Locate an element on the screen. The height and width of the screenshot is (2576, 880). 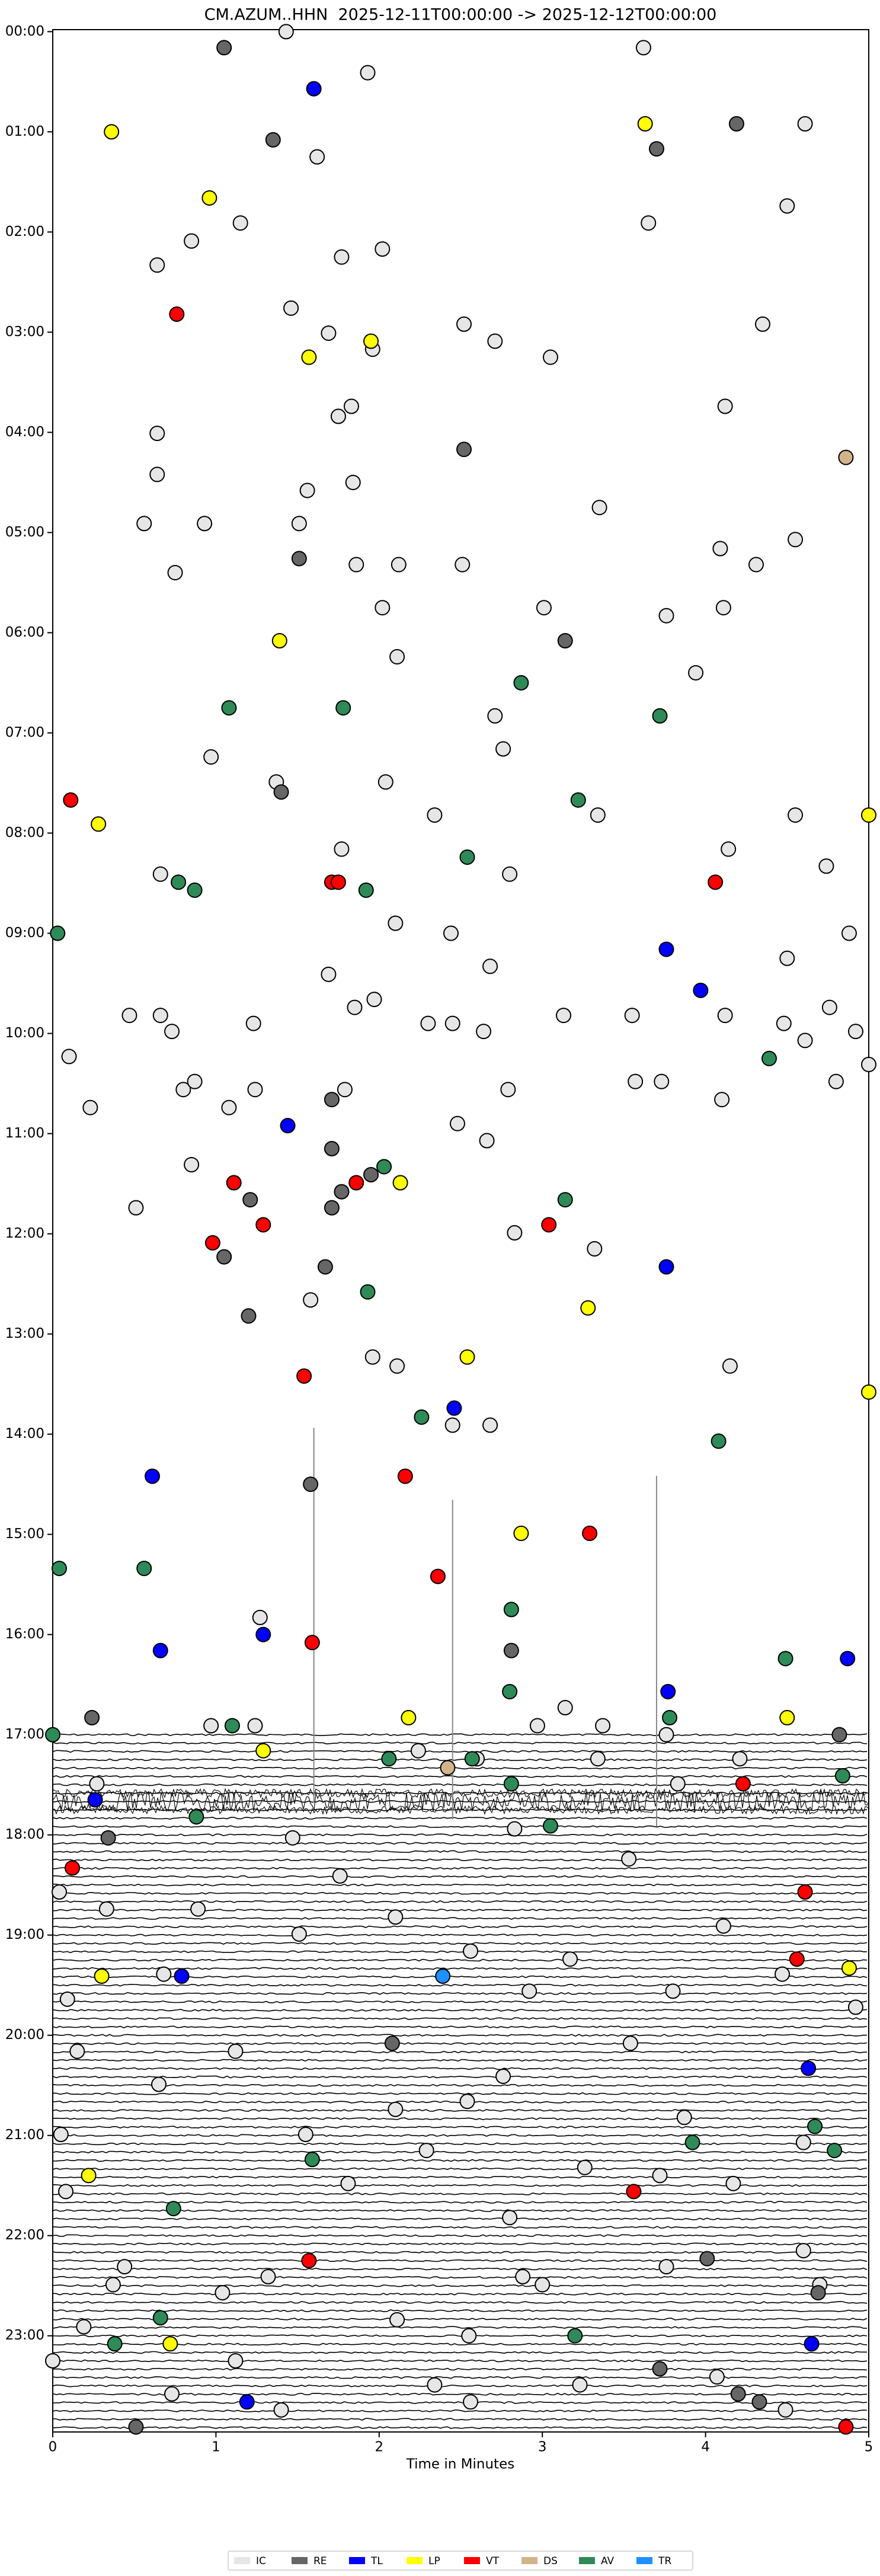
y-tick-label: 00:00 is located at coordinates (24, 31).